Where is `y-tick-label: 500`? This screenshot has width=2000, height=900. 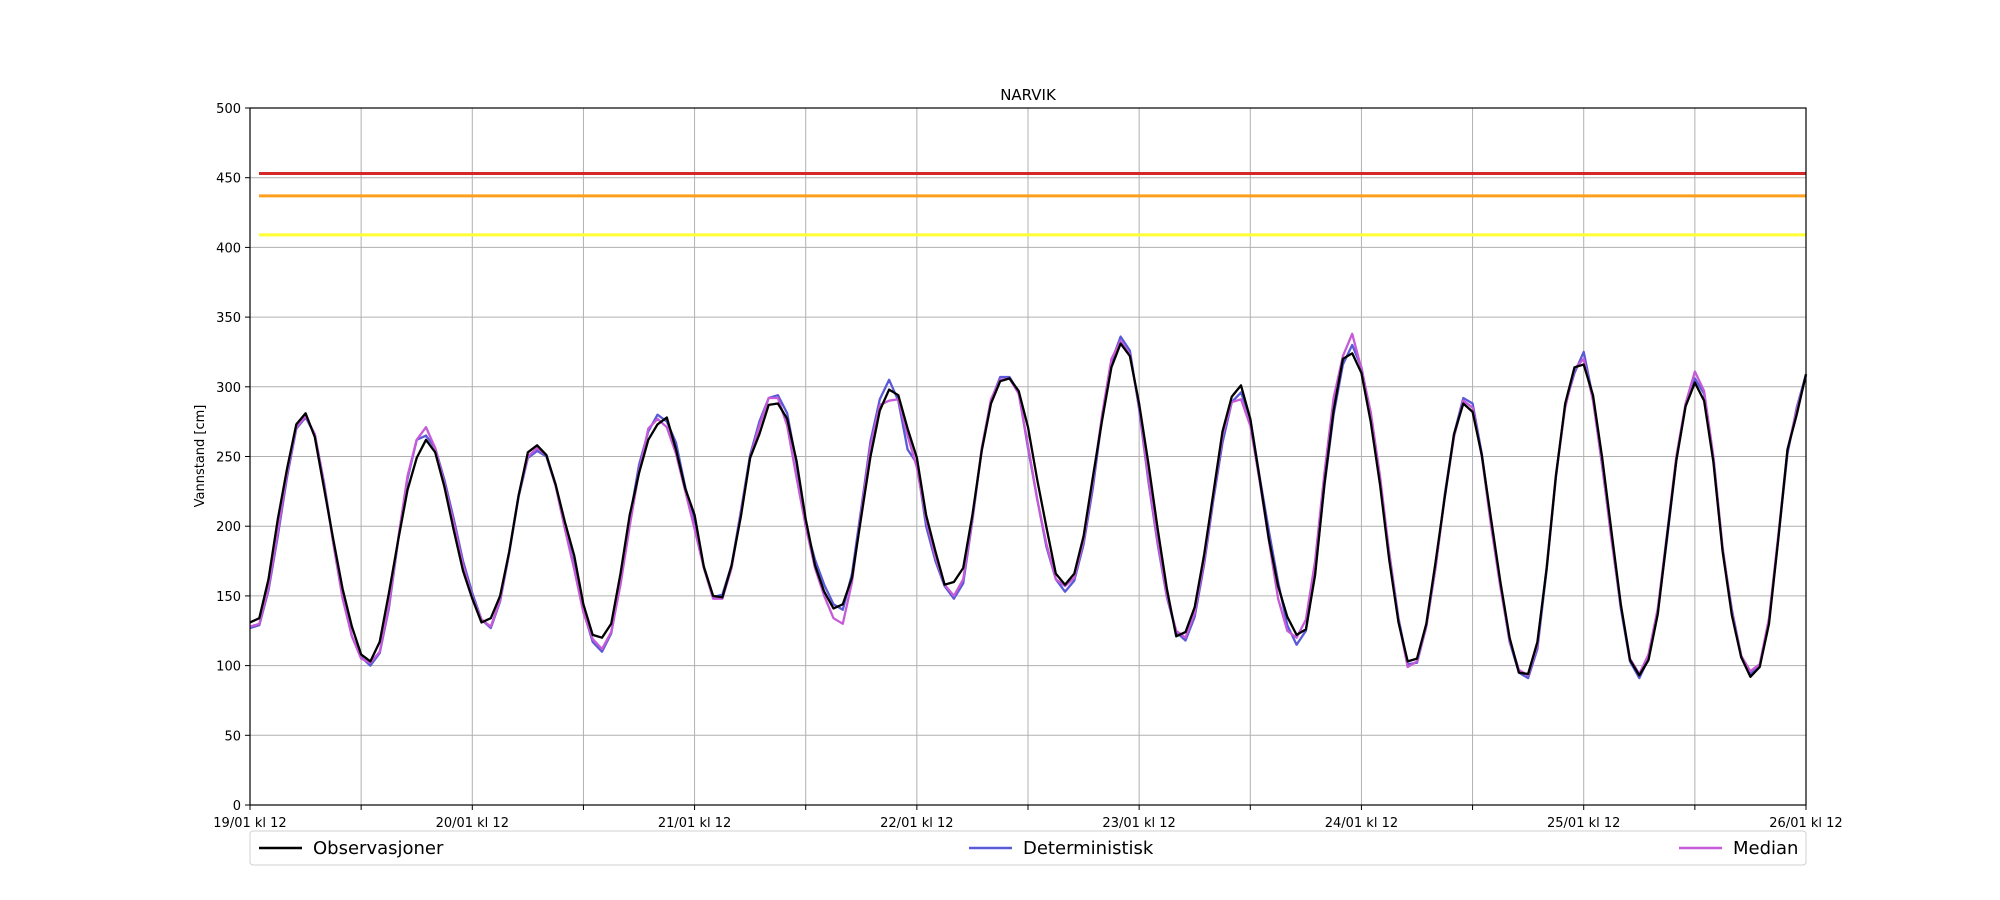
y-tick-label: 500 is located at coordinates (228, 109).